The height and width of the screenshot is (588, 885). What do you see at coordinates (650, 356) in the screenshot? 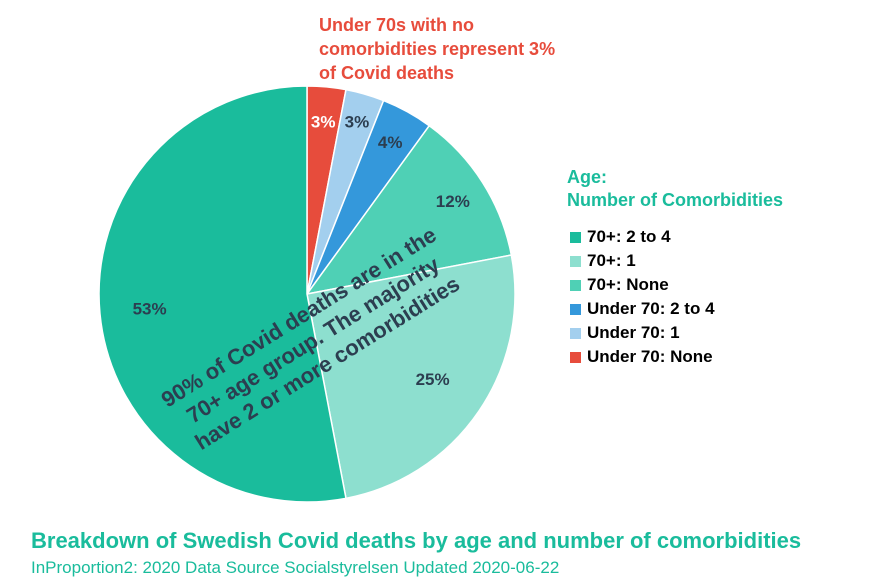
I see `legend-label: Under 70: None` at bounding box center [650, 356].